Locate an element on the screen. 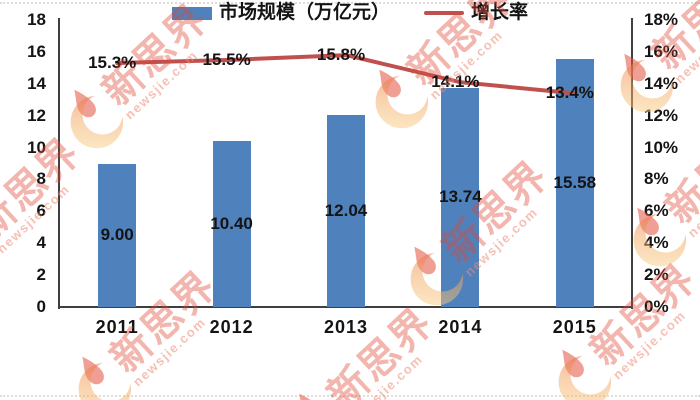  right-tick-label: 10% is located at coordinates (661, 147).